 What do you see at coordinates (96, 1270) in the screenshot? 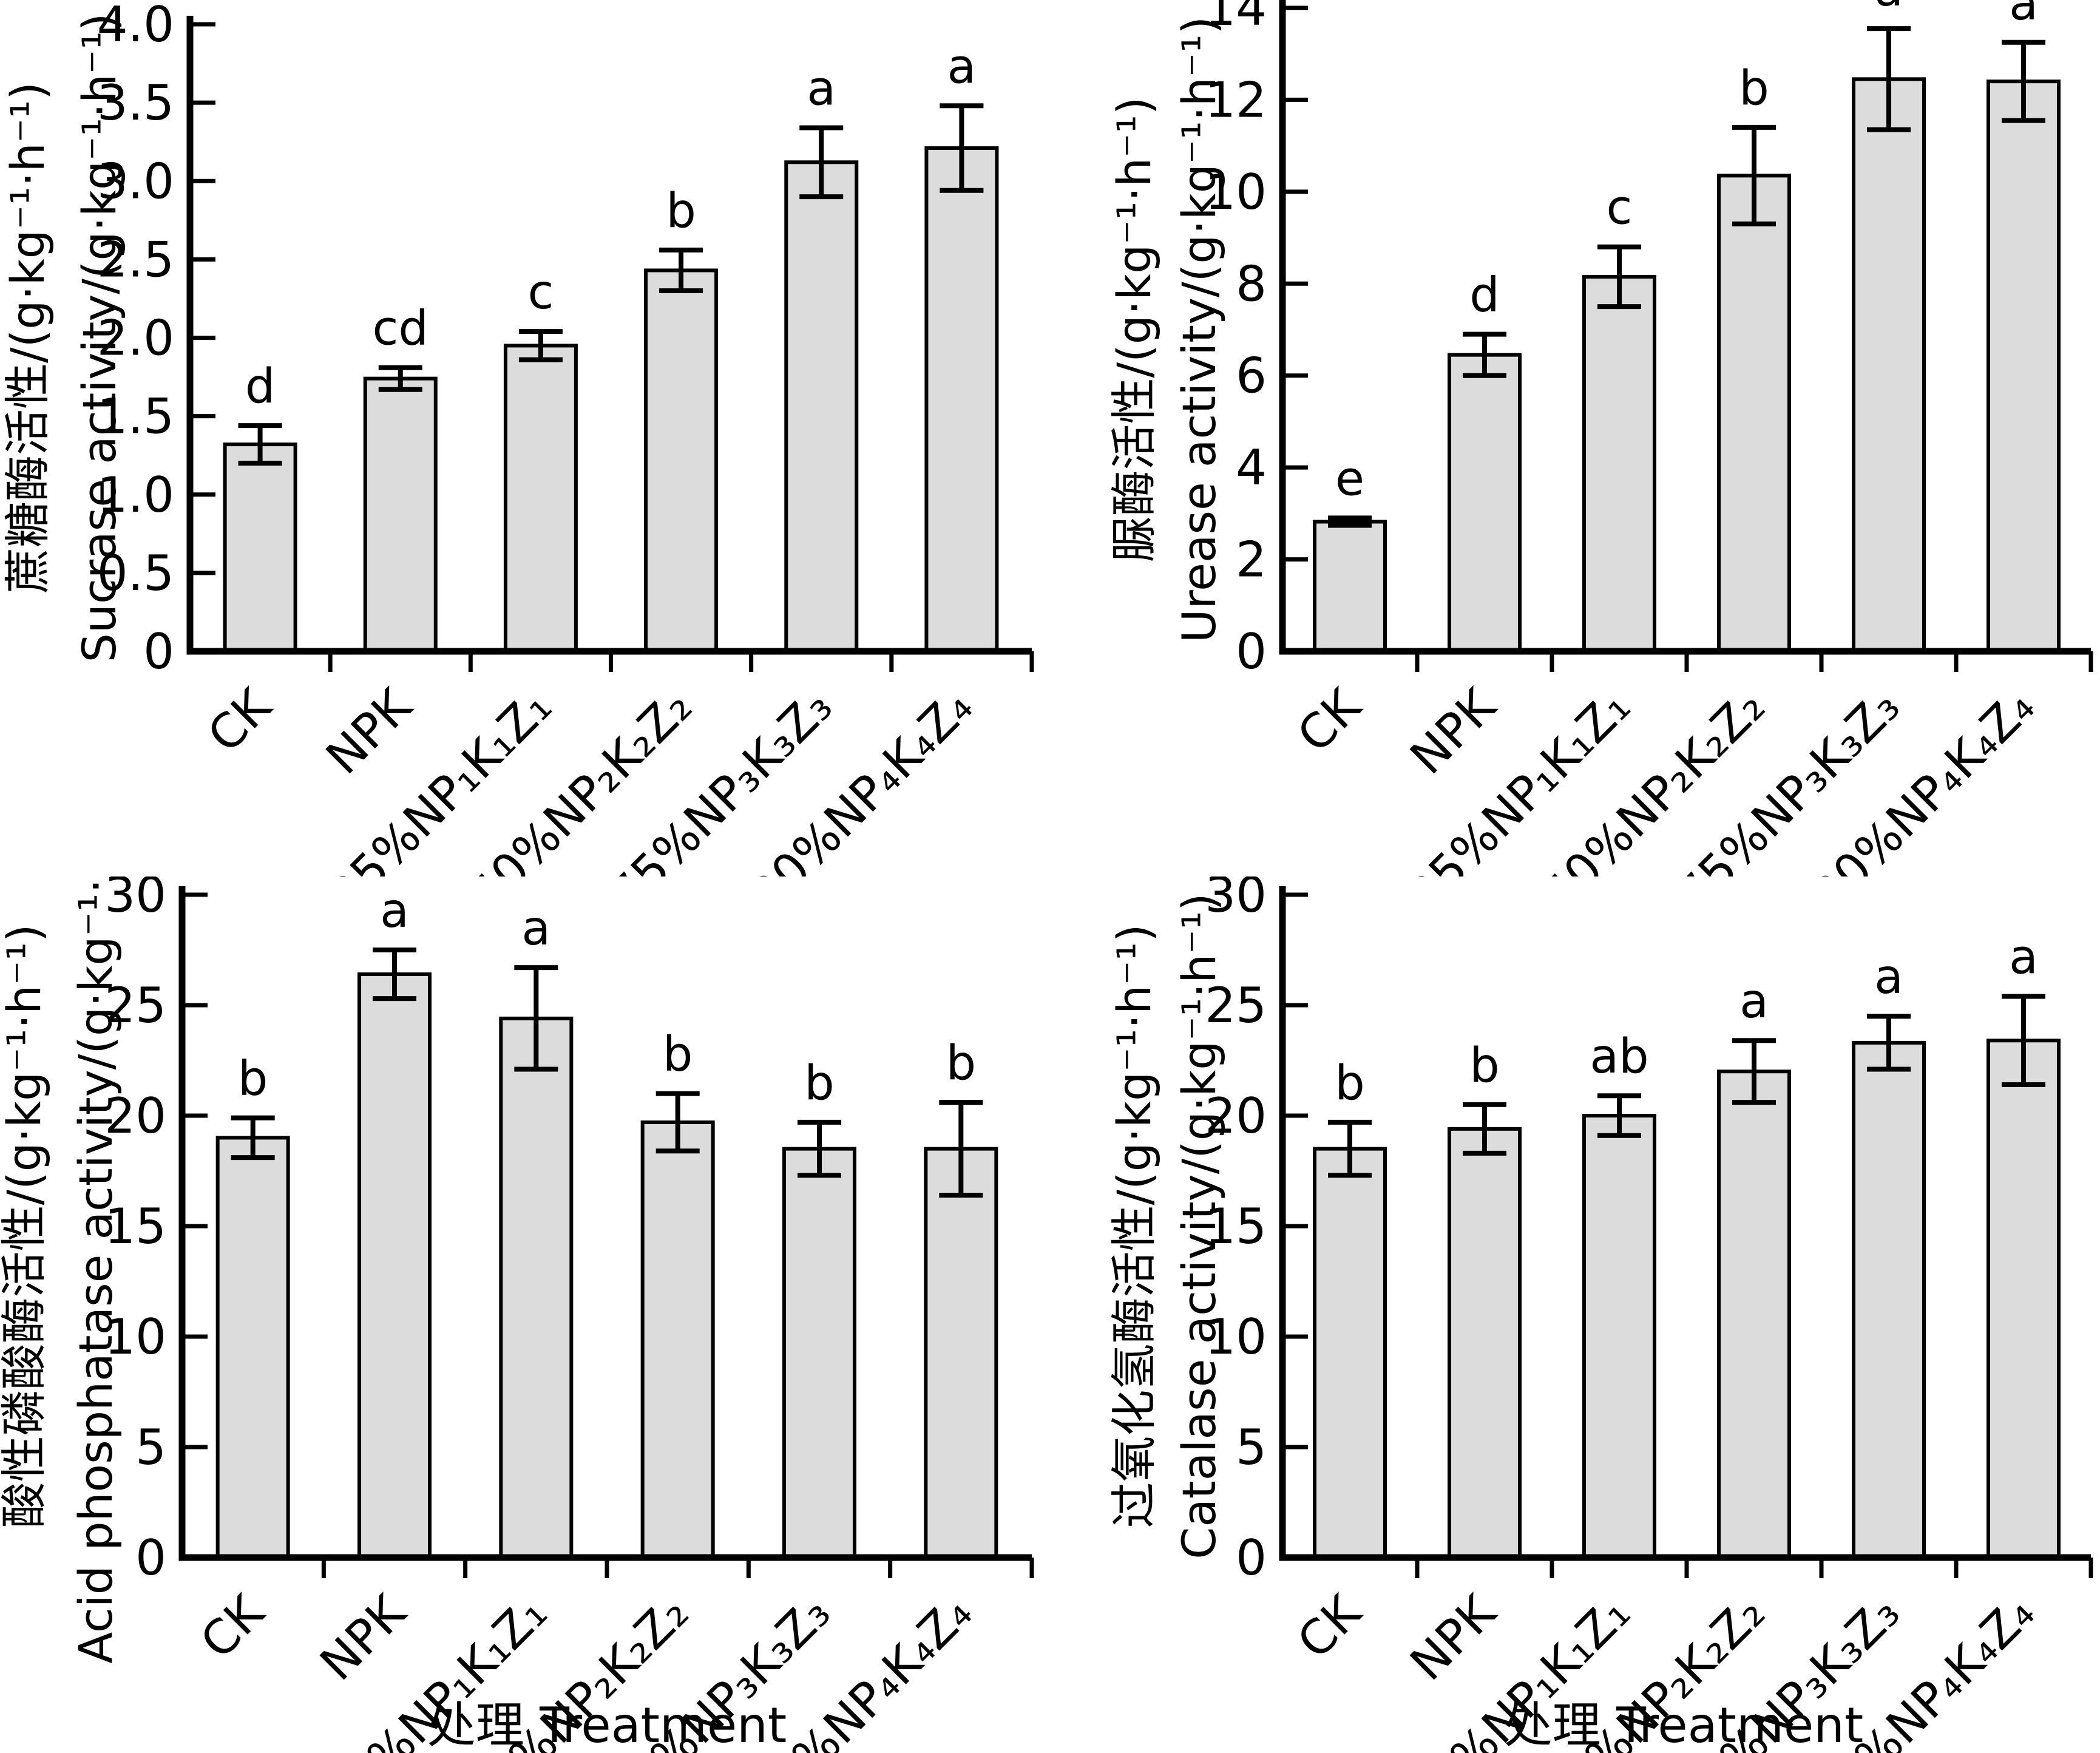
I see `y-axis-title-en: Acid phosphatase activity/(g·kg⁻¹·h⁻¹)` at bounding box center [96, 1270].